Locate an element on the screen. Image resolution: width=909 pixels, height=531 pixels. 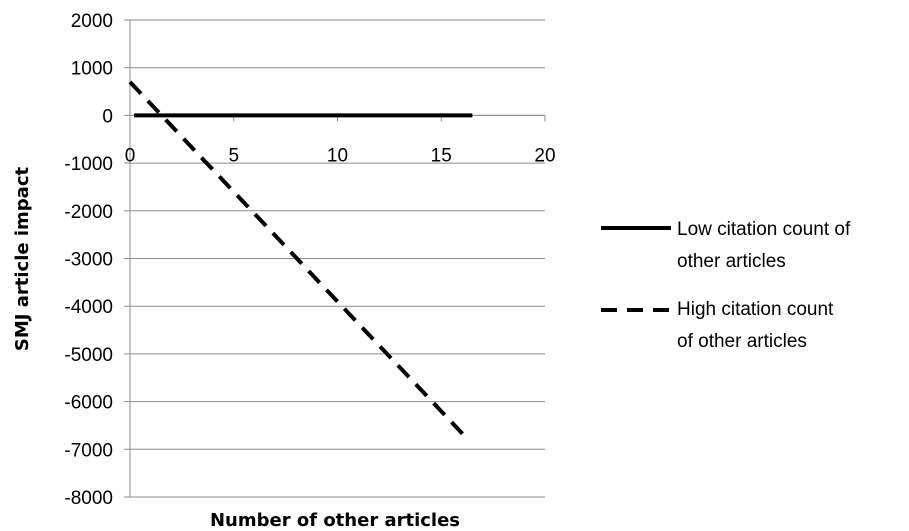
legend-label: Low citation count of is located at coordinates (764, 229).